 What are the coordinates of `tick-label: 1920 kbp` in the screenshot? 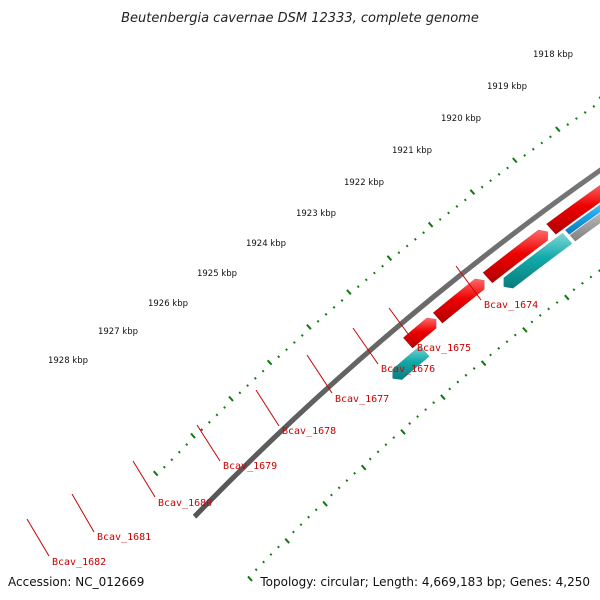 It's located at (461, 119).